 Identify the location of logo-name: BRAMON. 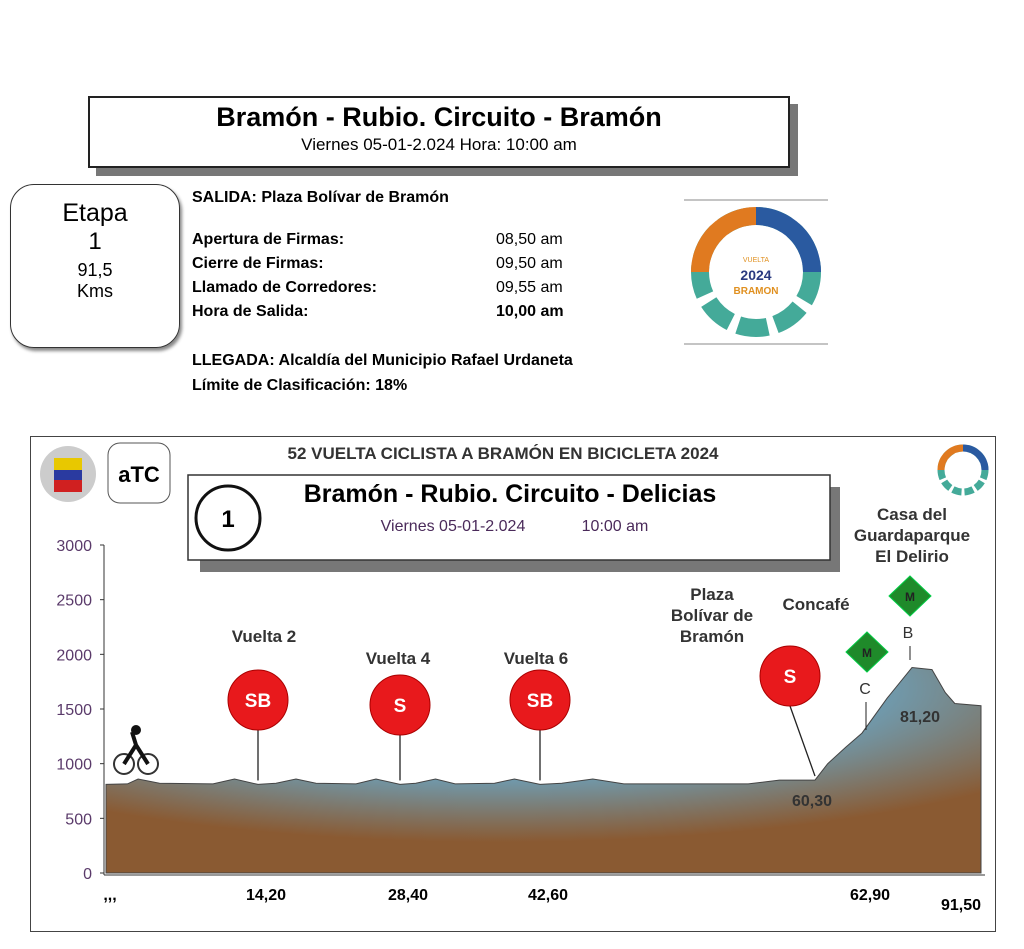
(756, 291).